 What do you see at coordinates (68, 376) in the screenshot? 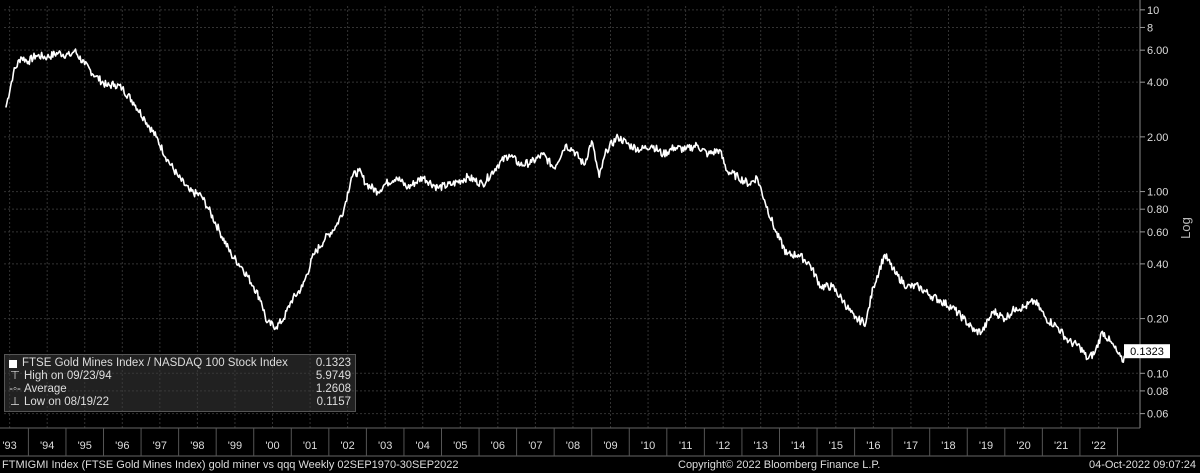
I see `legend-high-label: High on 09/23/94` at bounding box center [68, 376].